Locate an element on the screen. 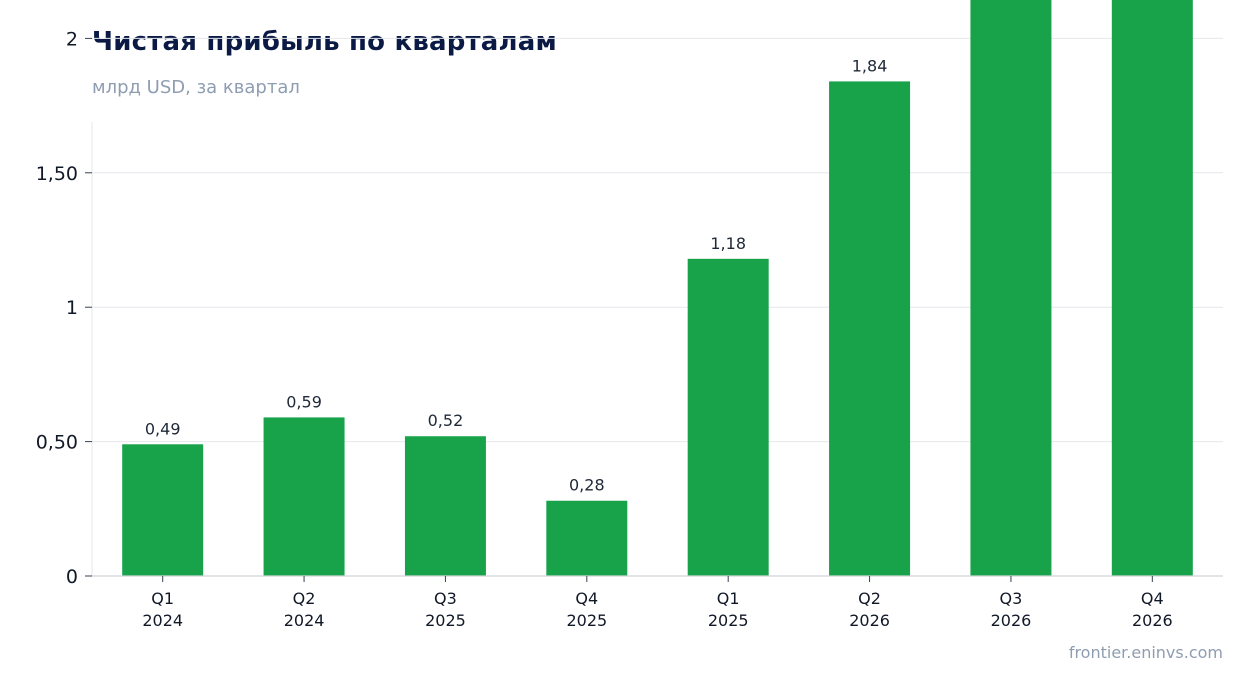 This screenshot has height=693, width=1254. data-label: 0,28 is located at coordinates (587, 485).